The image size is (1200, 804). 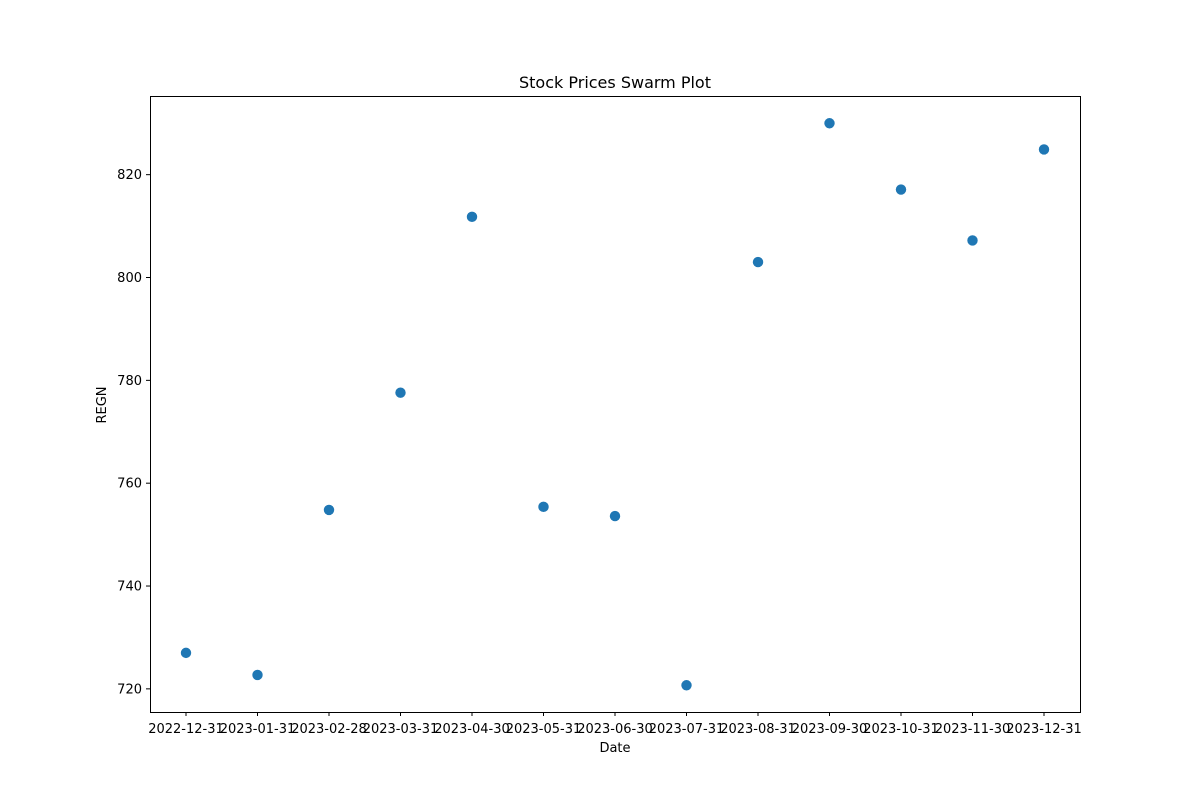 What do you see at coordinates (614, 748) in the screenshot?
I see `x-axis-label: Date` at bounding box center [614, 748].